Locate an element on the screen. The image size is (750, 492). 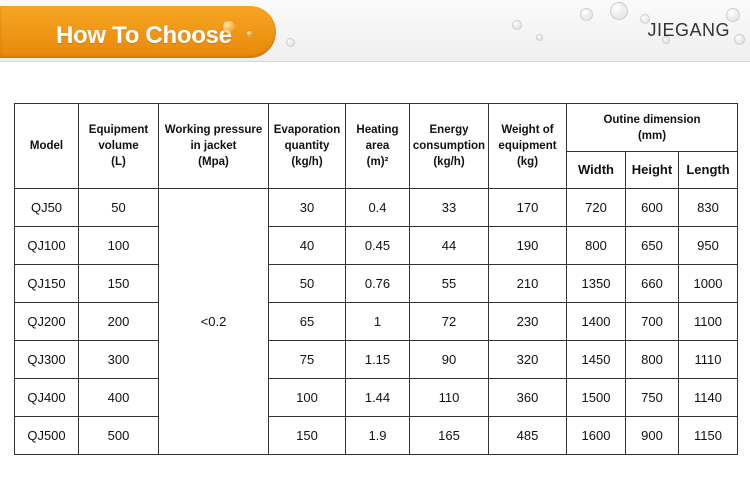
cell-heating-area: 1.9 is located at coordinates (377, 435).